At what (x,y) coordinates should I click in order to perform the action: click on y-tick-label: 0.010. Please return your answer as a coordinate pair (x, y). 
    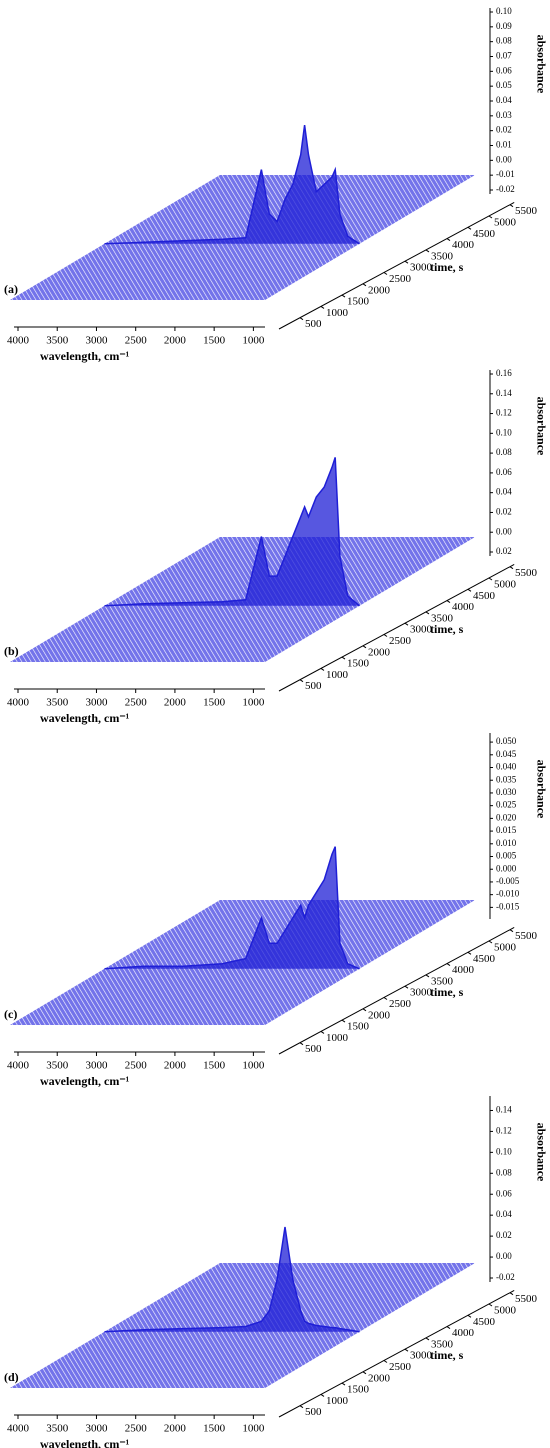
    Looking at the image, I should click on (506, 843).